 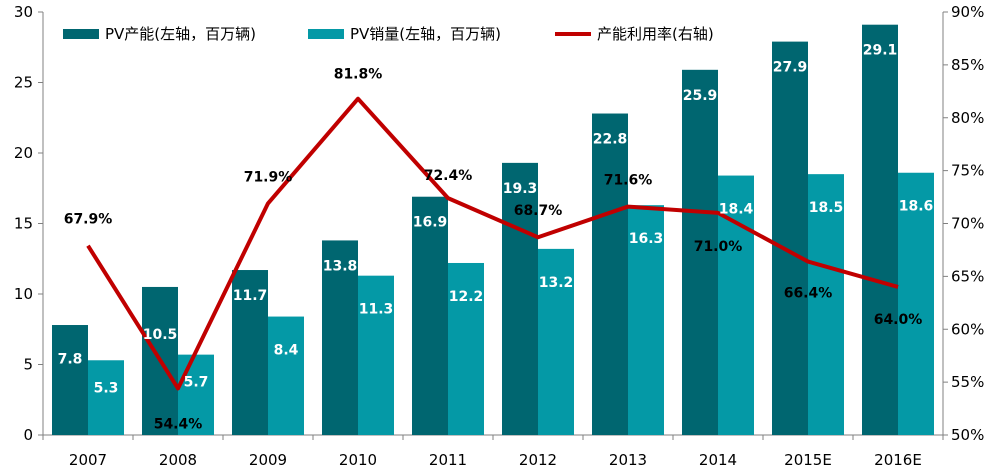 What do you see at coordinates (916, 207) in the screenshot?
I see `bar-label: 18.6` at bounding box center [916, 207].